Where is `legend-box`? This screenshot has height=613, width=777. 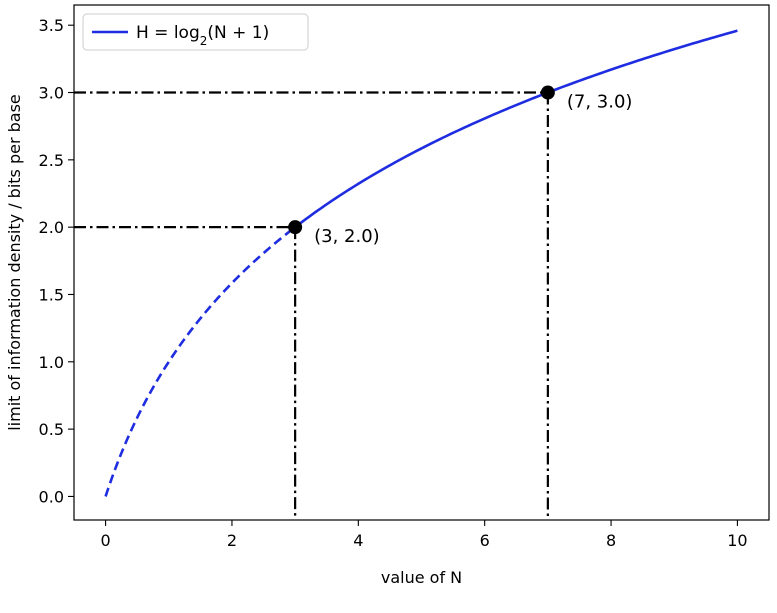
legend-box is located at coordinates (195, 32).